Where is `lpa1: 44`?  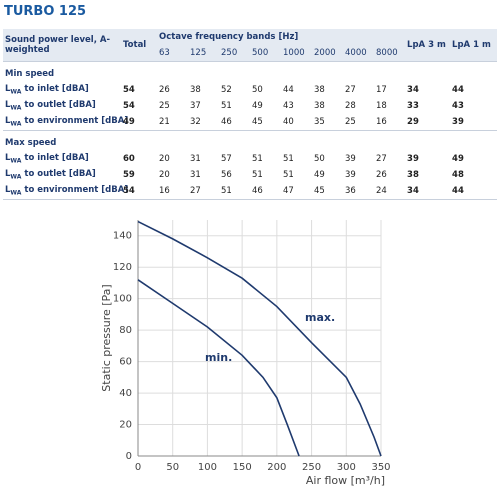
lpa1: 44 is located at coordinates (458, 90).